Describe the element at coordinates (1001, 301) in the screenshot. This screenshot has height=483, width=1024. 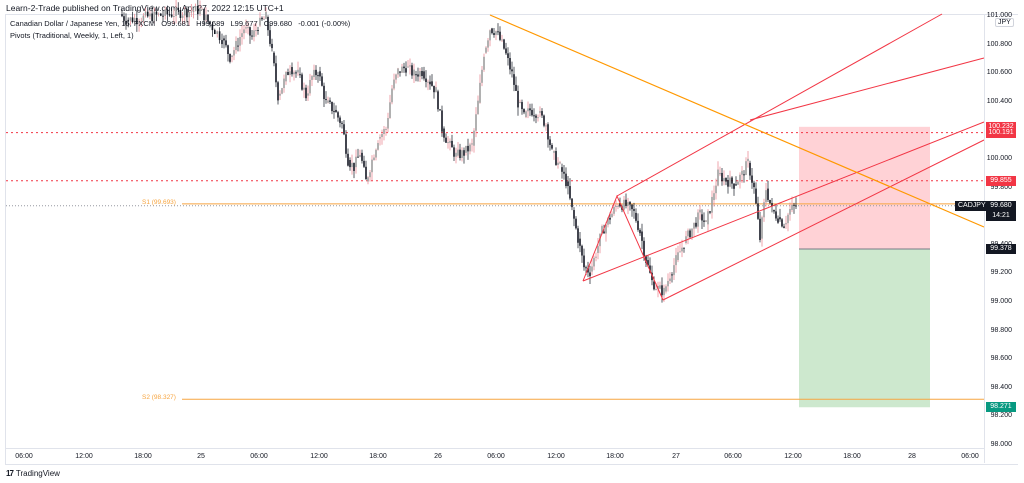
I see `price-tick-label: 99.000` at that location.